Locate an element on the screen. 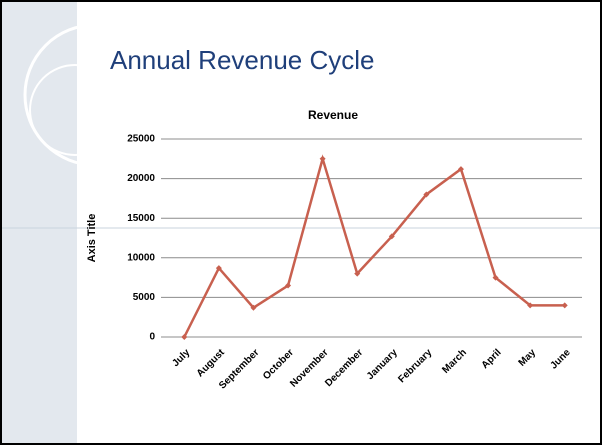  y-axis-title: Axis Title is located at coordinates (92, 238).